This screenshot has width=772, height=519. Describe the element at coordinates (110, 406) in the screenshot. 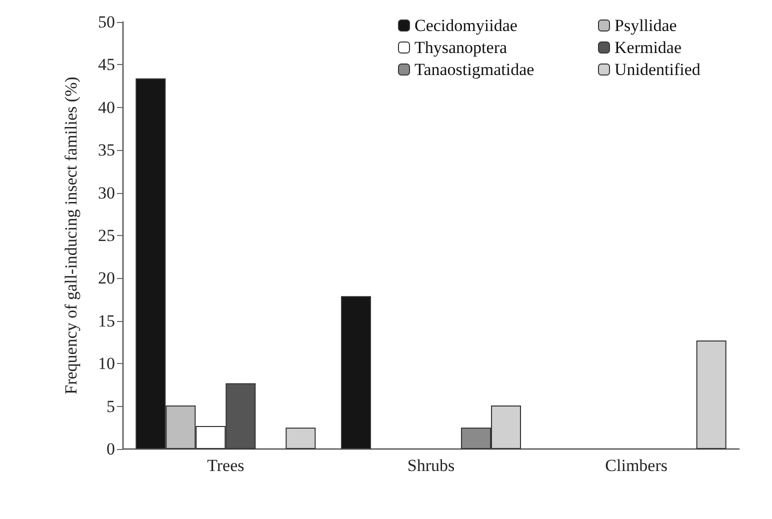

I see `y-tick-label: 5` at that location.